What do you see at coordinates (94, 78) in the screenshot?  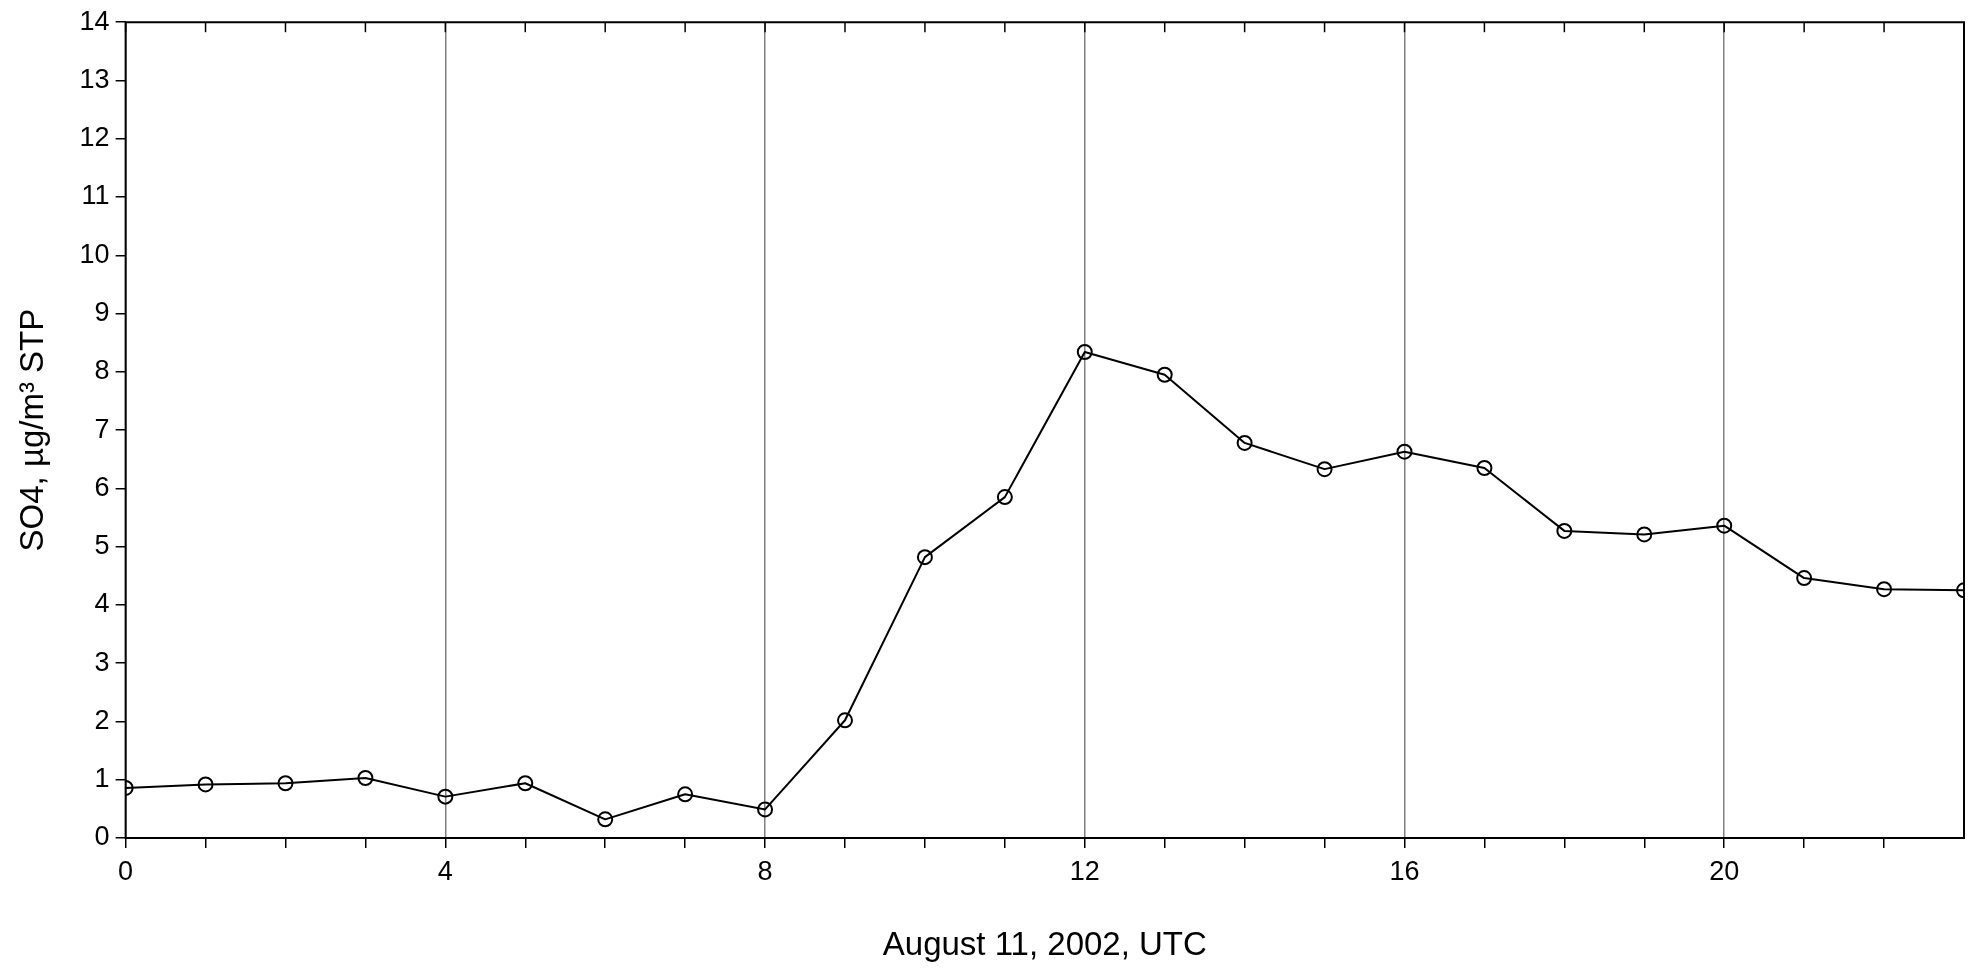 I see `y-tick-label: 13` at bounding box center [94, 78].